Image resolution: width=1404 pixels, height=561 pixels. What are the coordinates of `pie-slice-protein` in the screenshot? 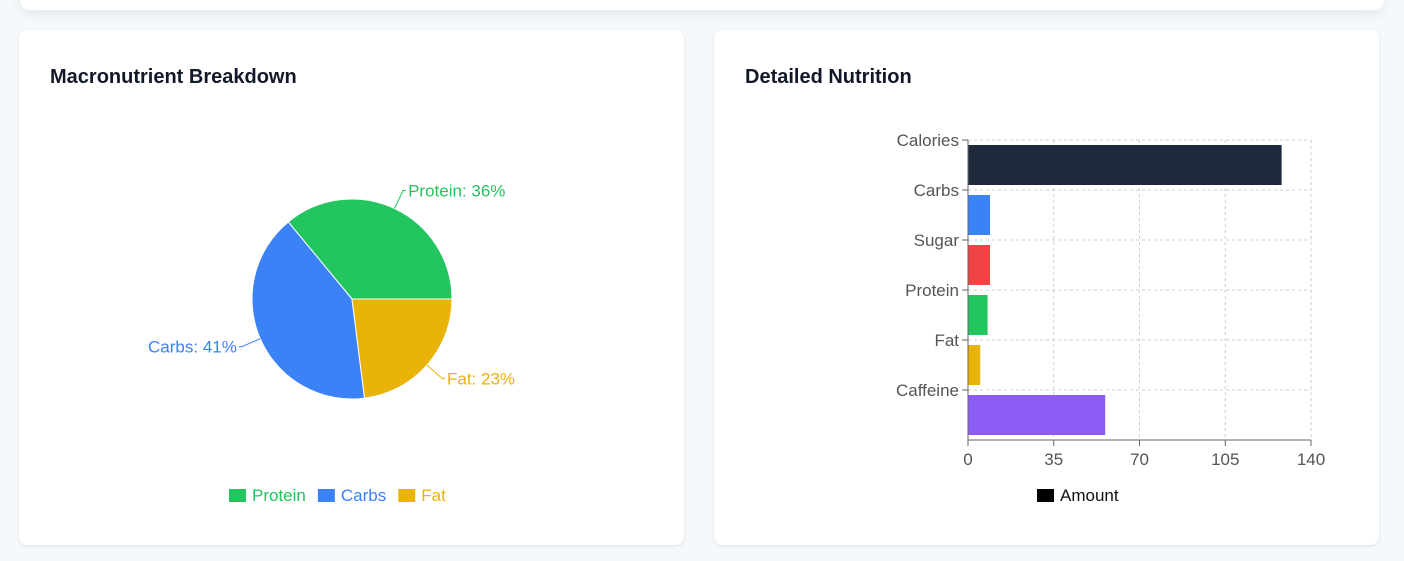 It's located at (370, 249).